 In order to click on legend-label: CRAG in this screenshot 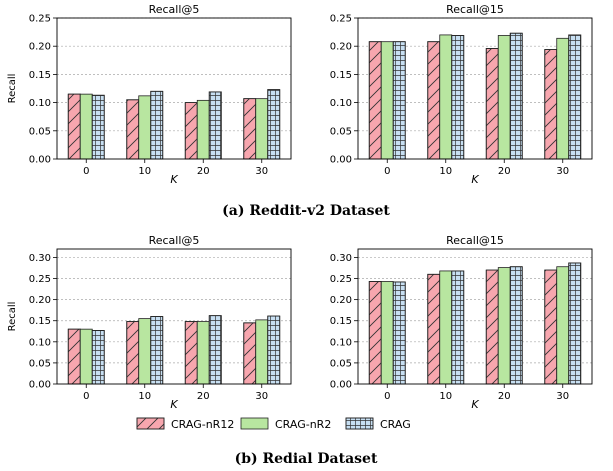, I will do `click(395, 424)`.